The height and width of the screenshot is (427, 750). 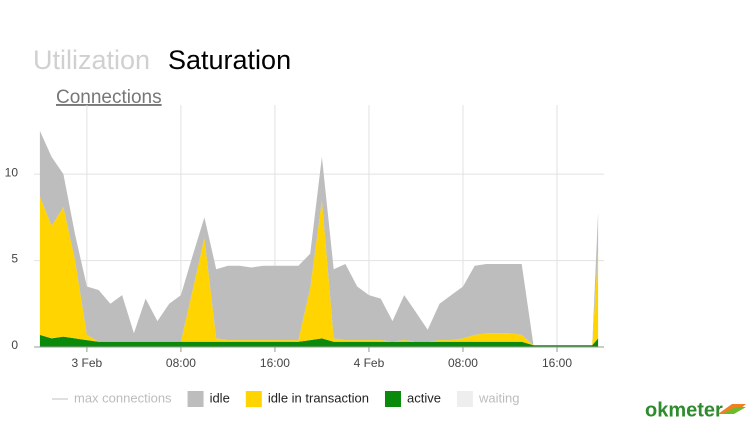 I want to click on logo: okmeter, so click(x=684, y=410).